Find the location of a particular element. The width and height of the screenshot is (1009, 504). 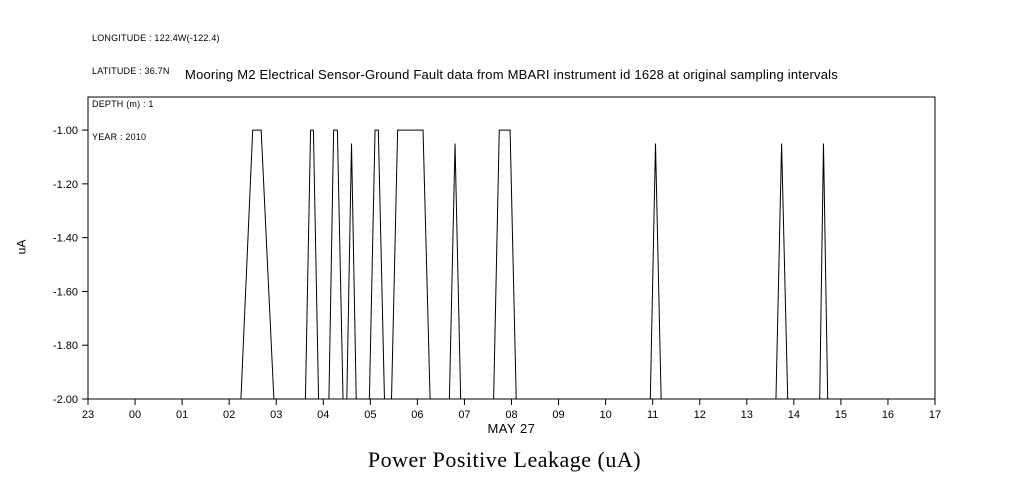

metadata-depth: DEPTH (m) : 1 is located at coordinates (123, 104).